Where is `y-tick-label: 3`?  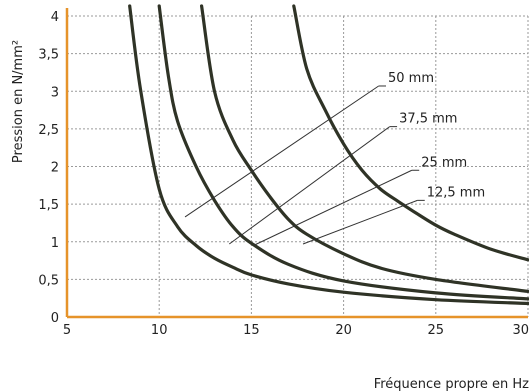 y-tick-label: 3 is located at coordinates (55, 92).